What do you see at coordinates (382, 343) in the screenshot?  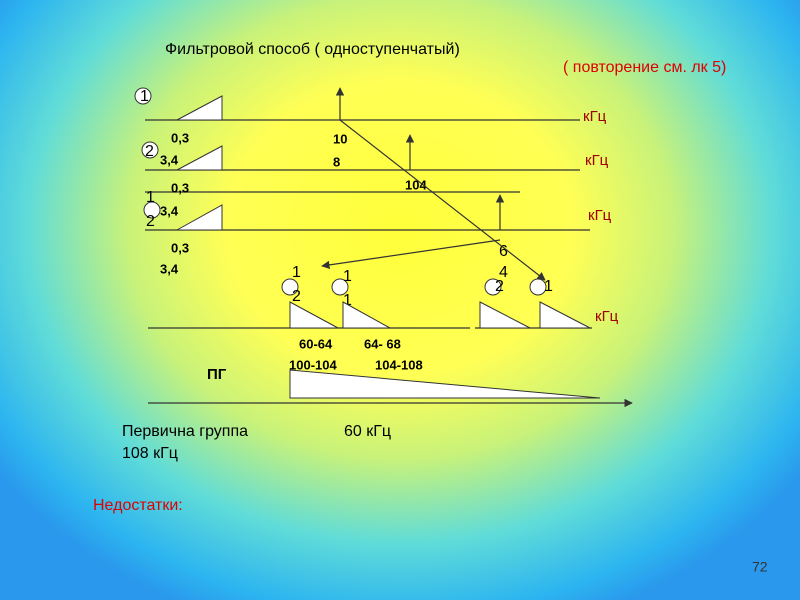 I see `band: 64- 68` at bounding box center [382, 343].